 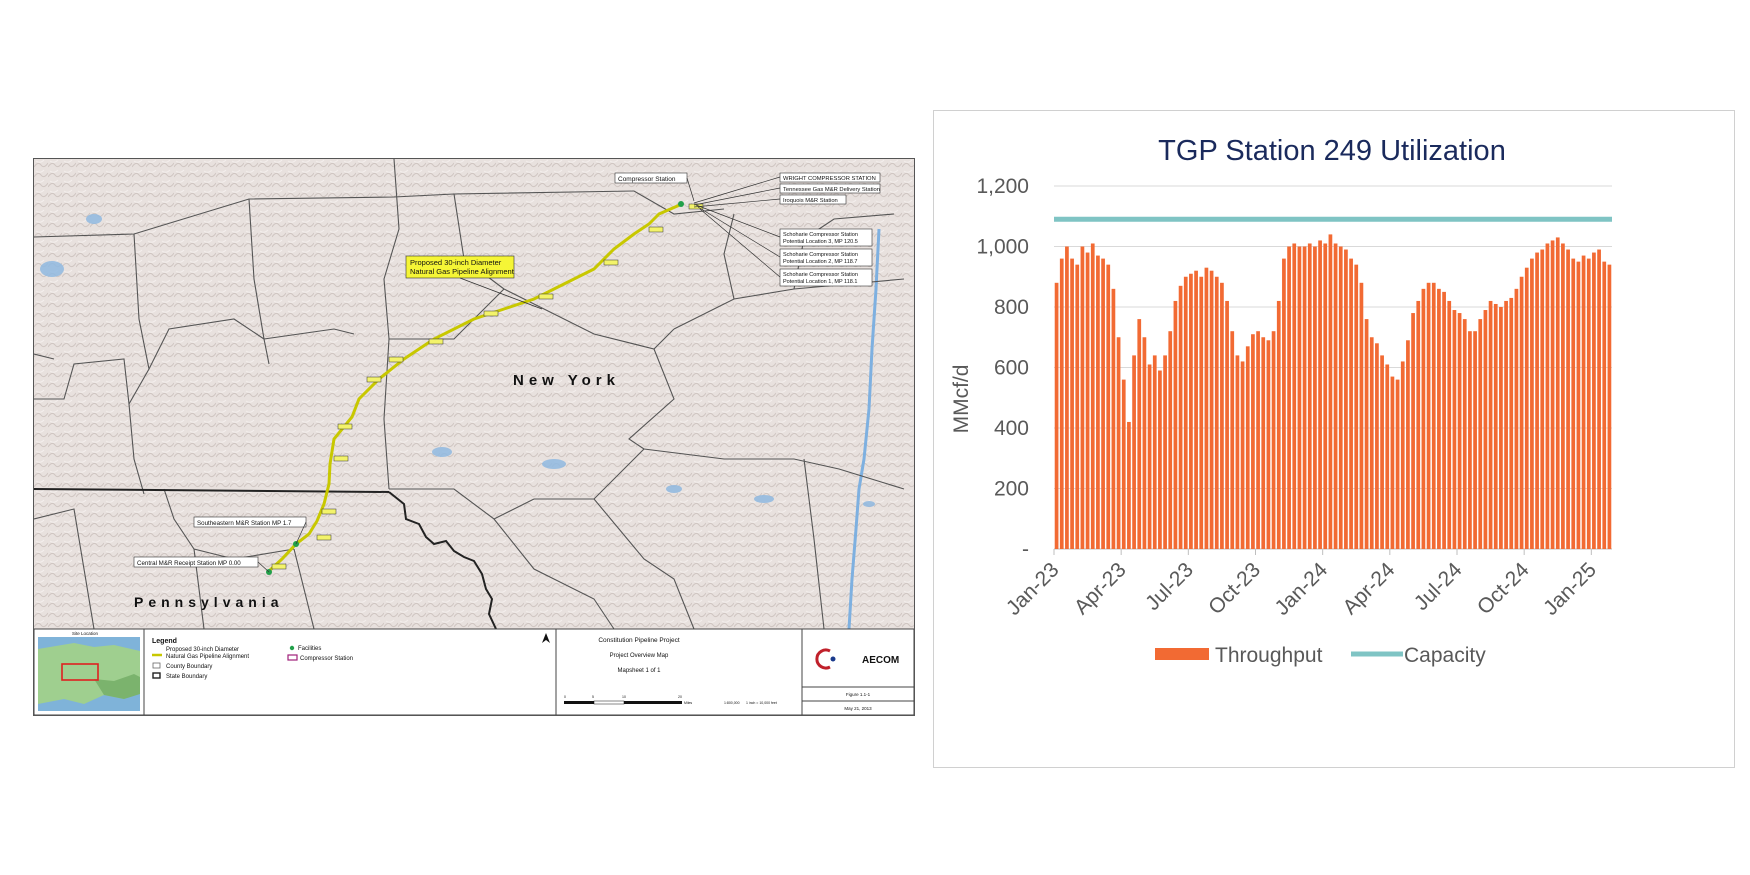 I want to click on tennessee-station-label: Tennessee Gas M&R Delivery Station, so click(x=831, y=190).